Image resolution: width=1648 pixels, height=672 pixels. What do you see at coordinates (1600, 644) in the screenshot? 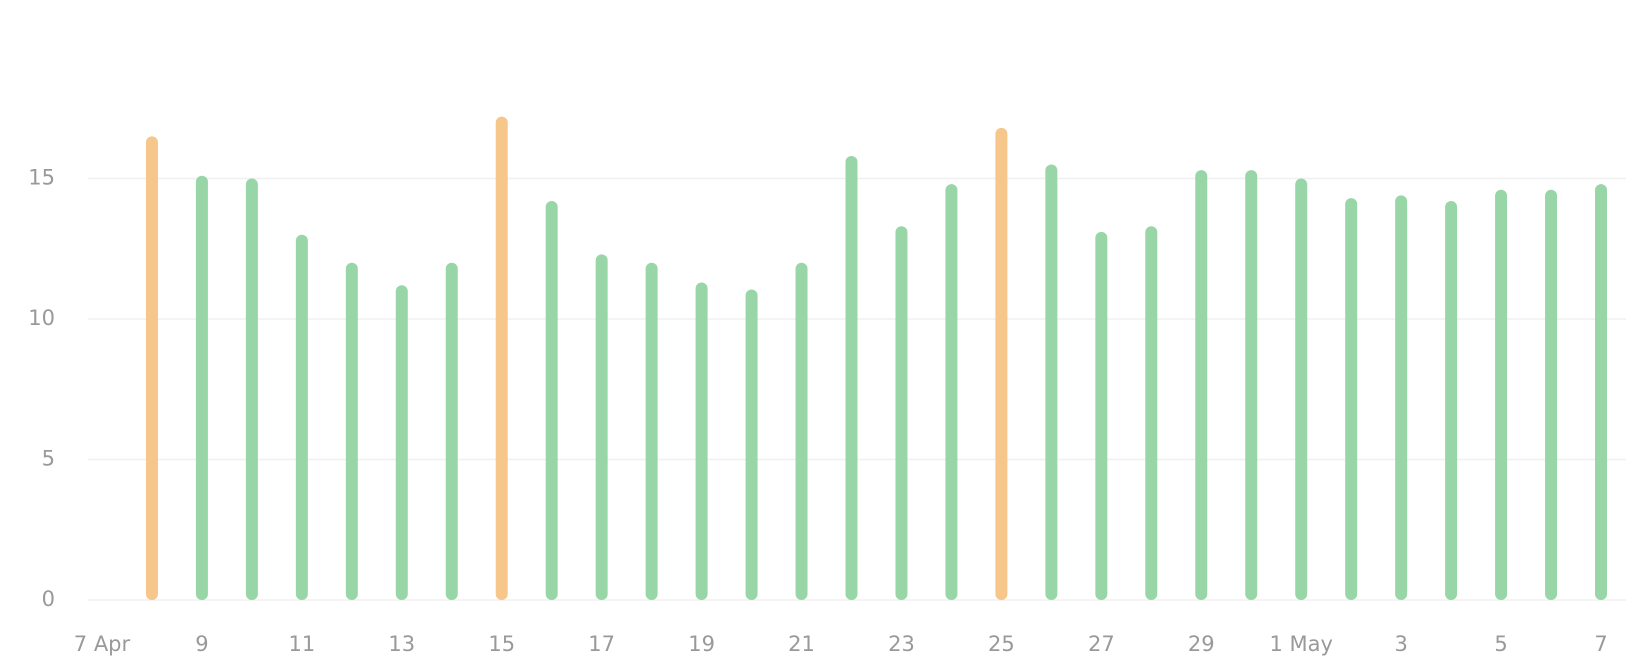
I see `x-tick-label: 7` at bounding box center [1600, 644].